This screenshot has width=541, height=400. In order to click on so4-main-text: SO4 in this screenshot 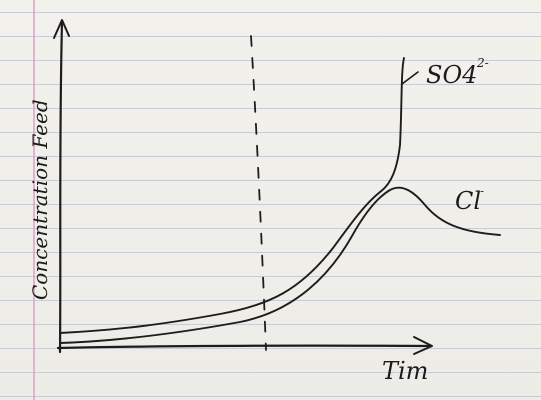, I will do `click(451, 75)`.